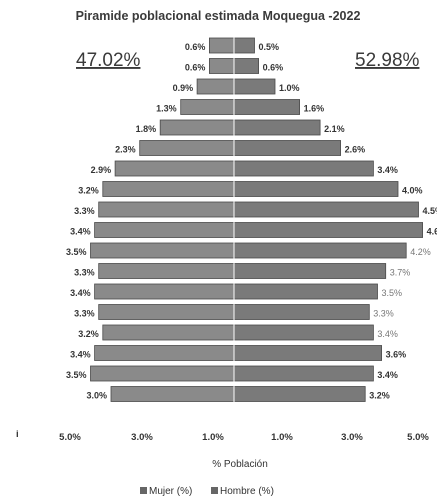  Describe the element at coordinates (289, 88) in the screenshot. I see `label-hombre-2: 1.0%` at that location.